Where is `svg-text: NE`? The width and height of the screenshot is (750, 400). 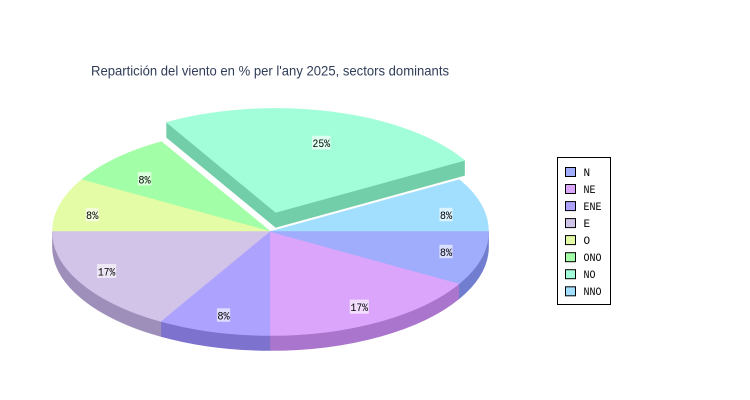
svg-text: NE is located at coordinates (590, 191).